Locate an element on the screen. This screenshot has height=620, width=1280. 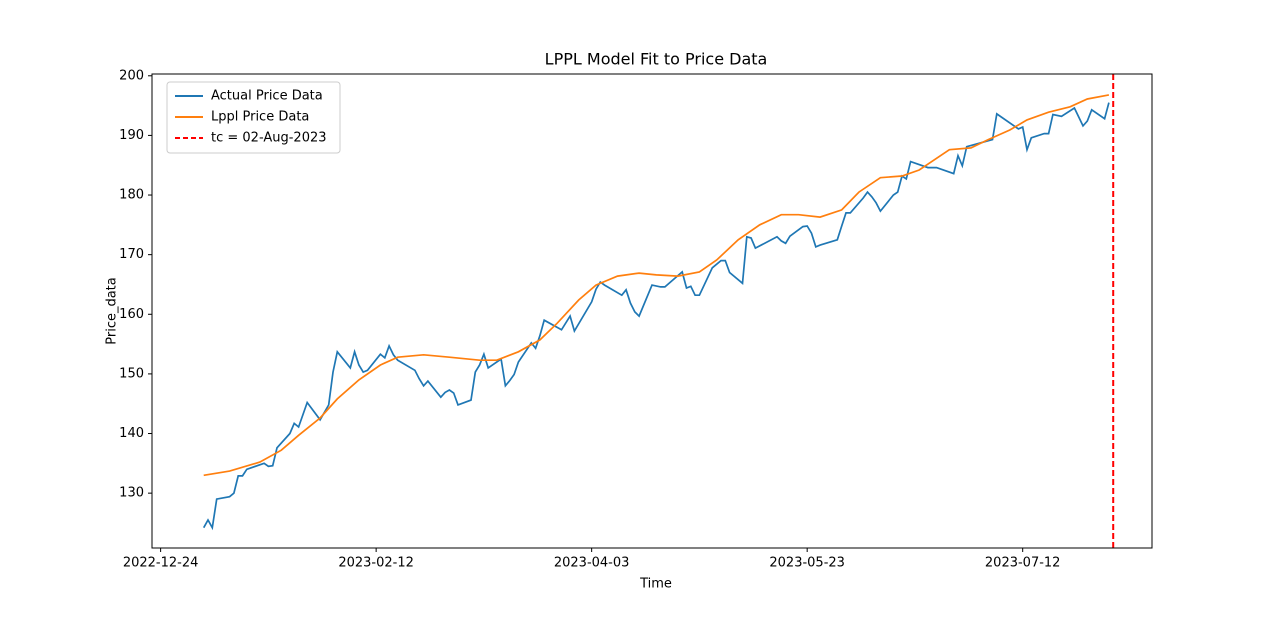
x-tick-label: 2023-05-23 is located at coordinates (807, 563).